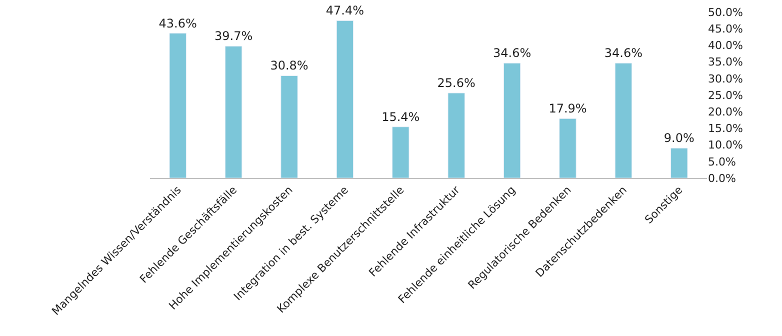  What do you see at coordinates (567, 109) in the screenshot?
I see `data-label: 17.9%` at bounding box center [567, 109].